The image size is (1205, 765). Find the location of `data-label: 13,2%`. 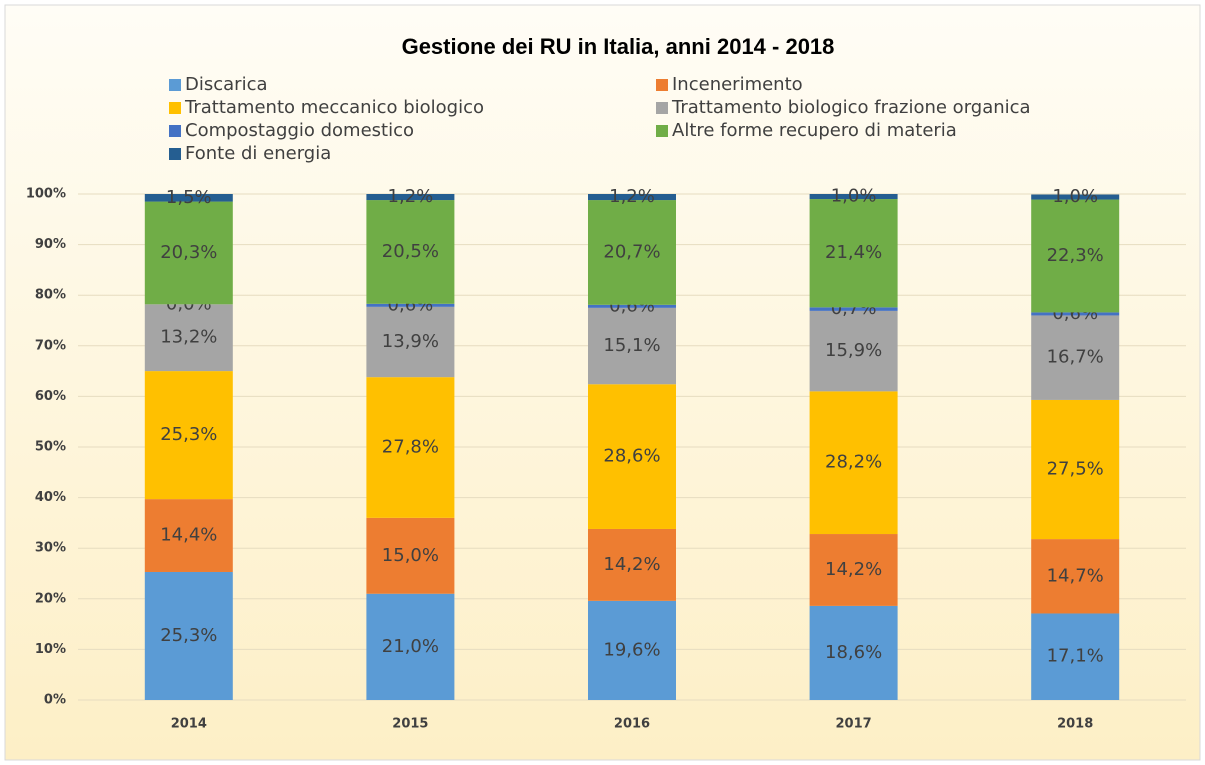

data-label: 13,2% is located at coordinates (188, 337).